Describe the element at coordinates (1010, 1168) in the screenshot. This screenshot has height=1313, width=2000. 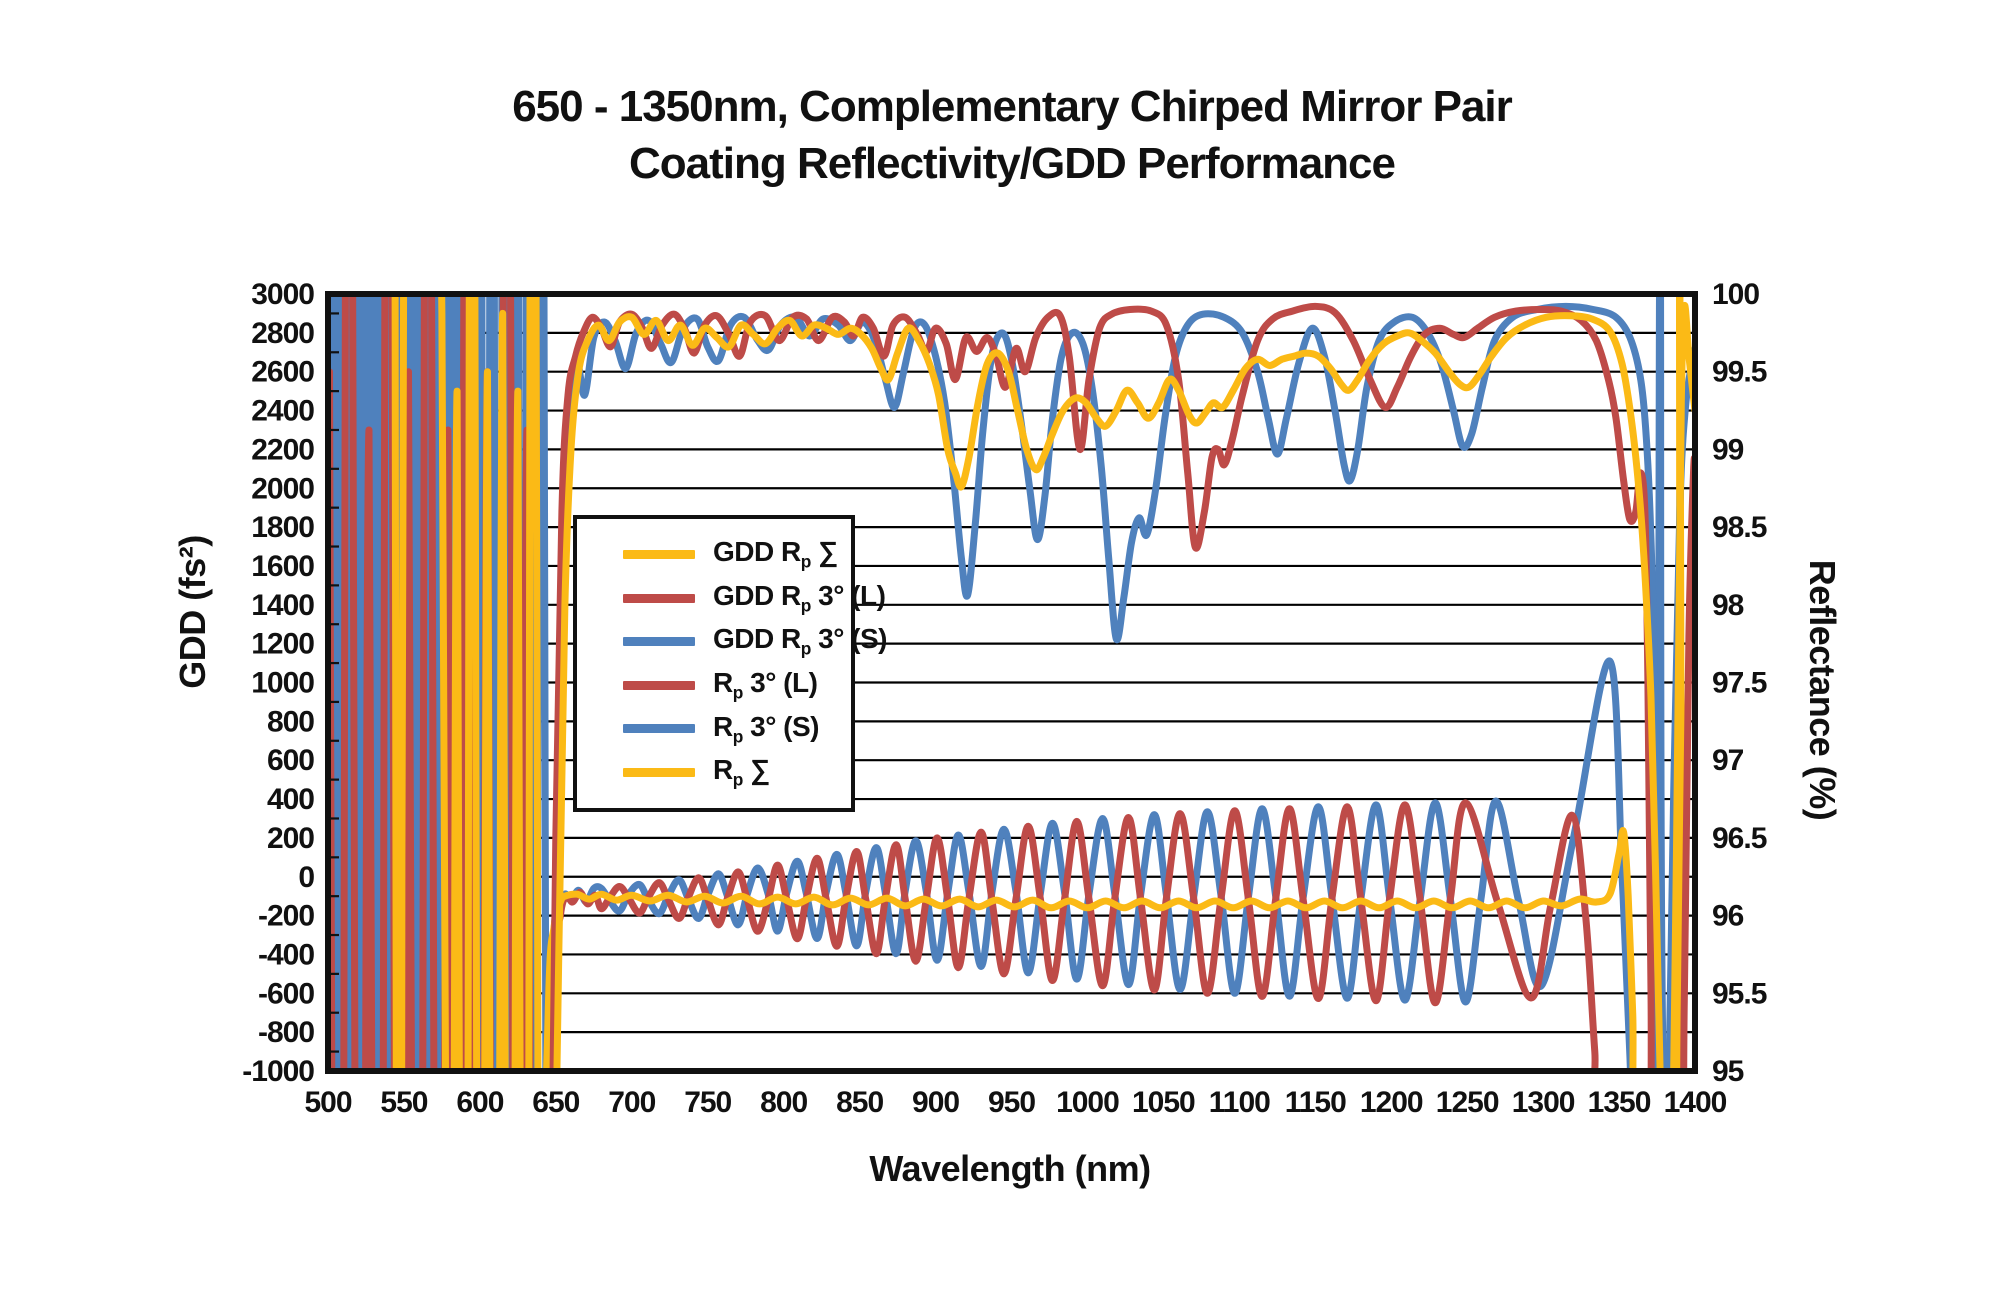
I see `wavelength-axis-label: Wavelength (nm)` at that location.